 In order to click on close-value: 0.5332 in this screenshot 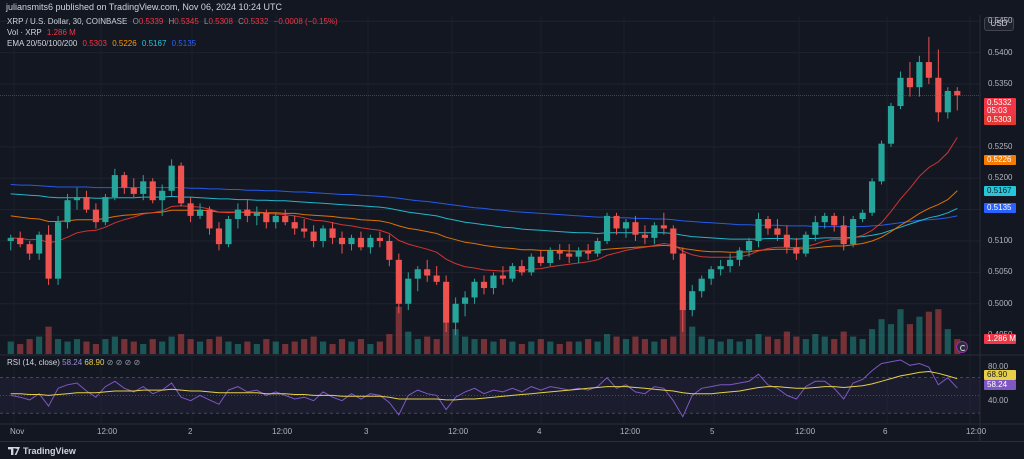, I will do `click(256, 21)`.